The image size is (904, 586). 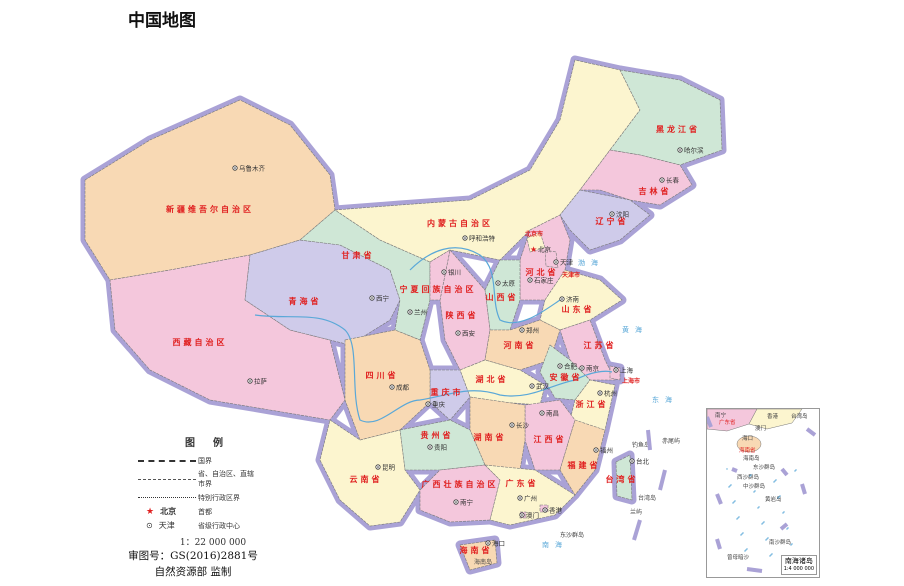 I want to click on province-label: 西藏自治区, so click(x=200, y=342).